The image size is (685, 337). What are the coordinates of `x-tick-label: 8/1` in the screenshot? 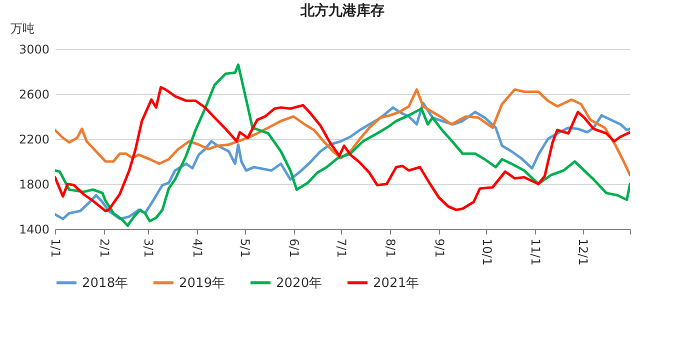 It's located at (390, 248).